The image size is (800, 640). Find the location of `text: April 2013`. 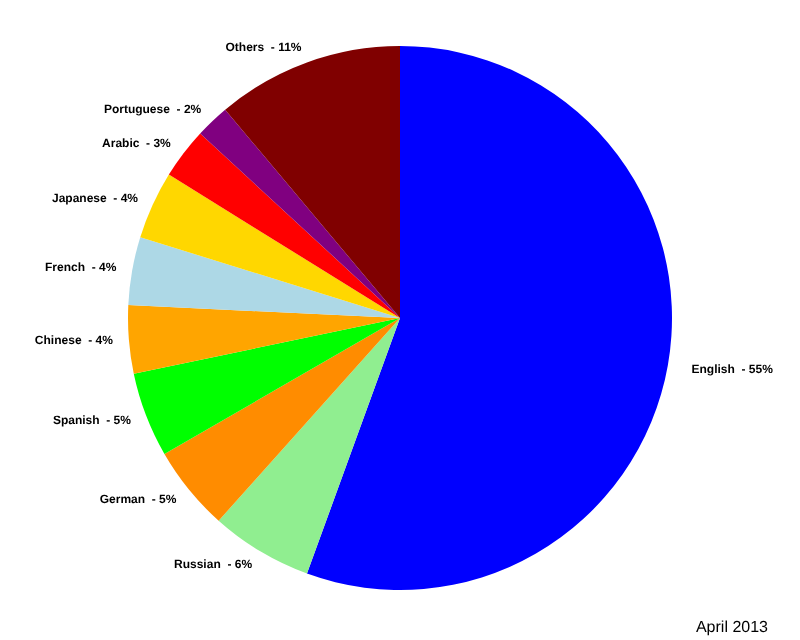

text: April 2013 is located at coordinates (731, 627).